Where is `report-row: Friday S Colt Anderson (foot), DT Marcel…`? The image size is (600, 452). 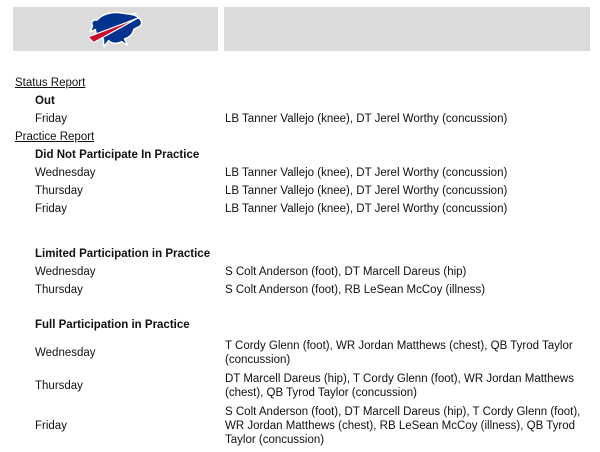 report-row: Friday S Colt Anderson (foot), DT Marcel… is located at coordinates (307, 426).